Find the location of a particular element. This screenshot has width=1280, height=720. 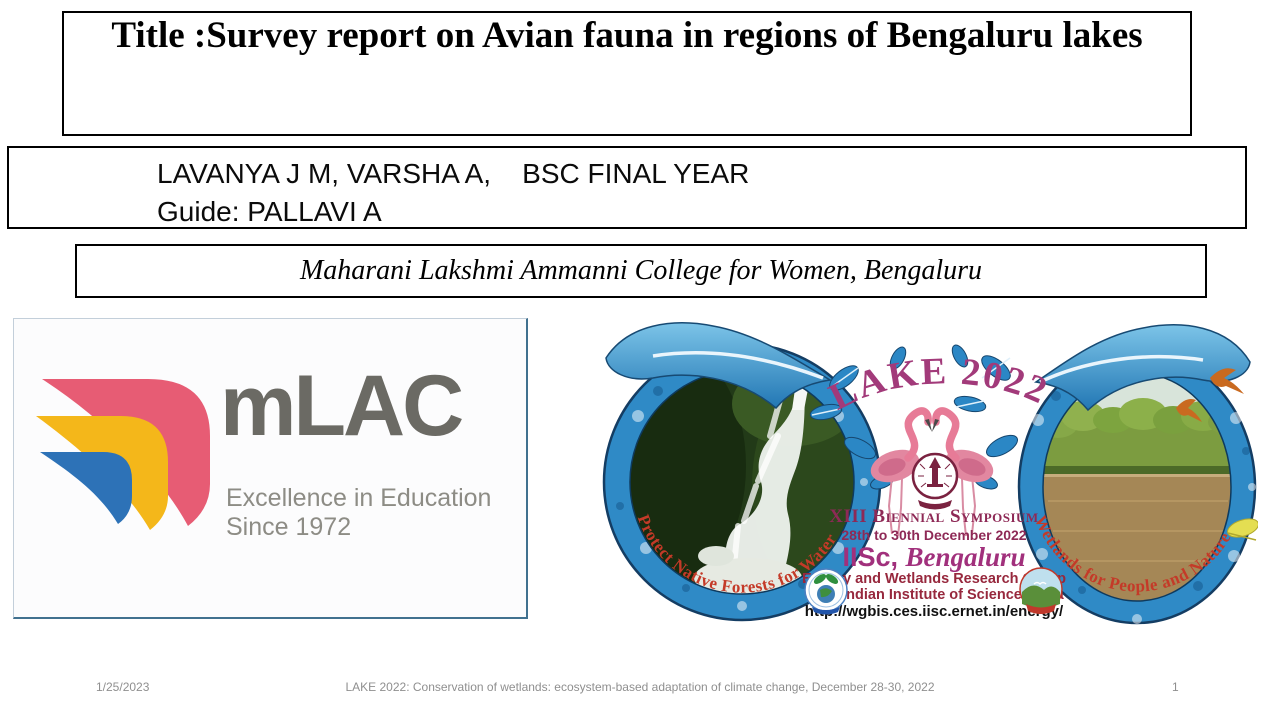

website-url: http://wgbis.ces.iisc.ernet.in/energy/ is located at coordinates (934, 611).